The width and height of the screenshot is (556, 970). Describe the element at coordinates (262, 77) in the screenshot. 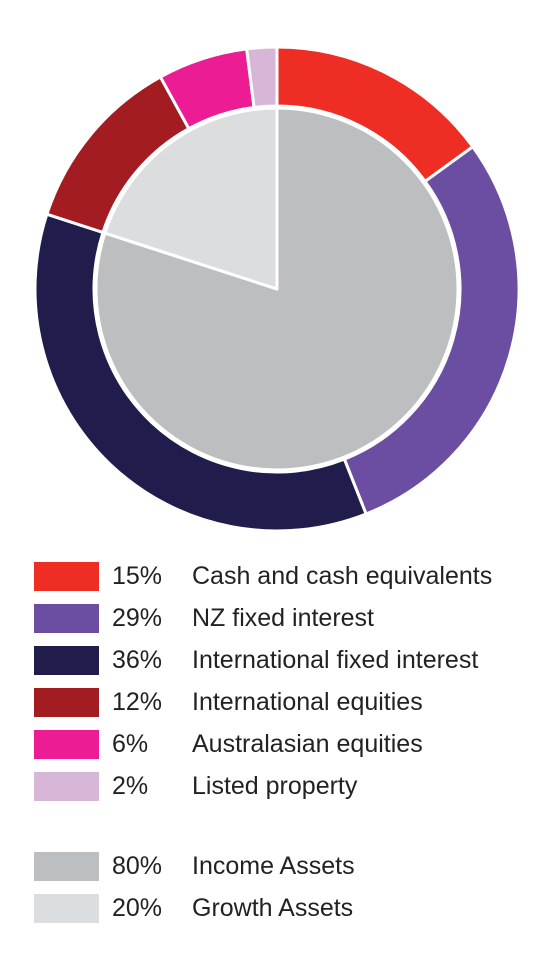

I see `outer-slice-listed-property` at that location.